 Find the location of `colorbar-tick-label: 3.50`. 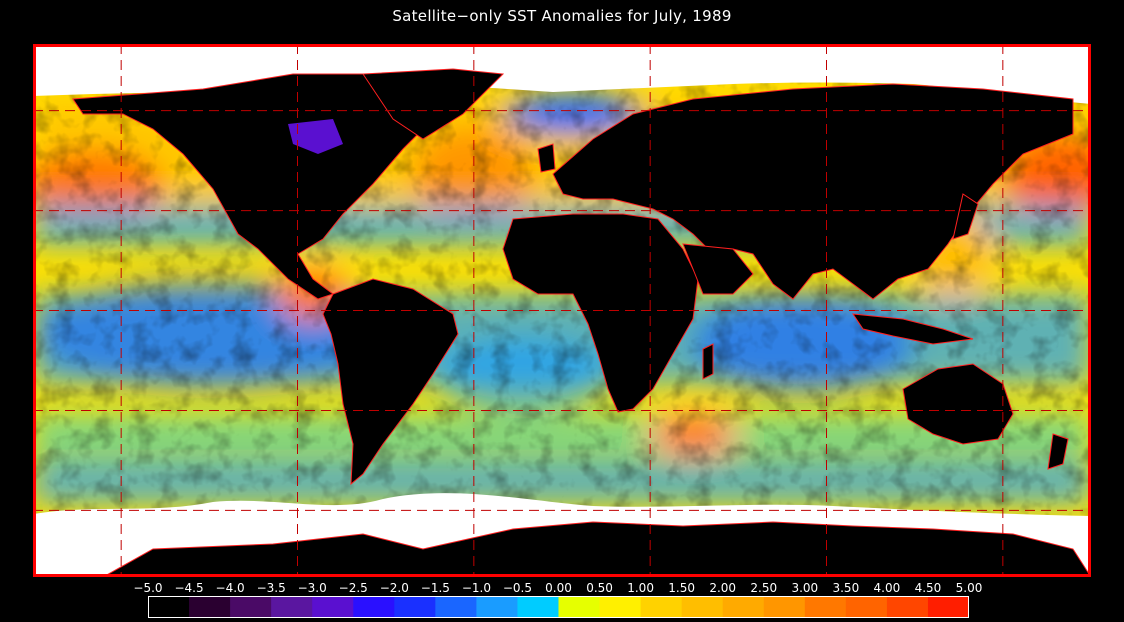

colorbar-tick-label: 3.50 is located at coordinates (846, 588).